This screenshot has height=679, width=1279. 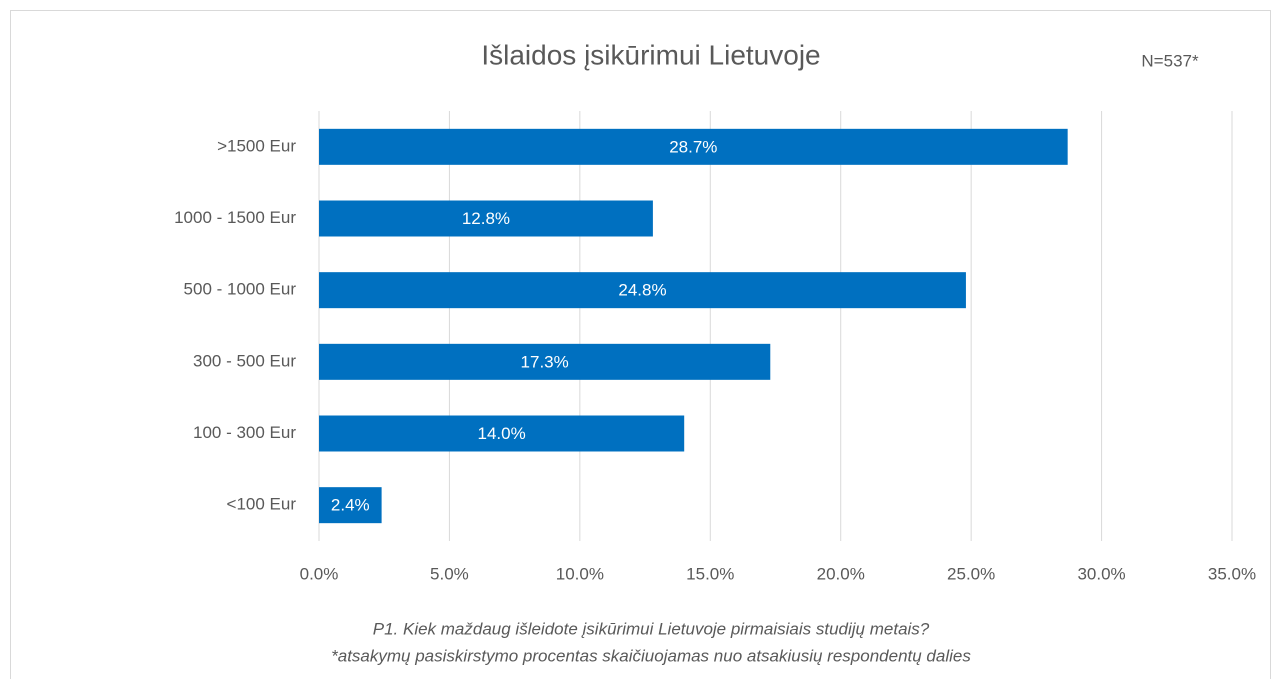 I want to click on annotation: N=537*, so click(x=1170, y=60).